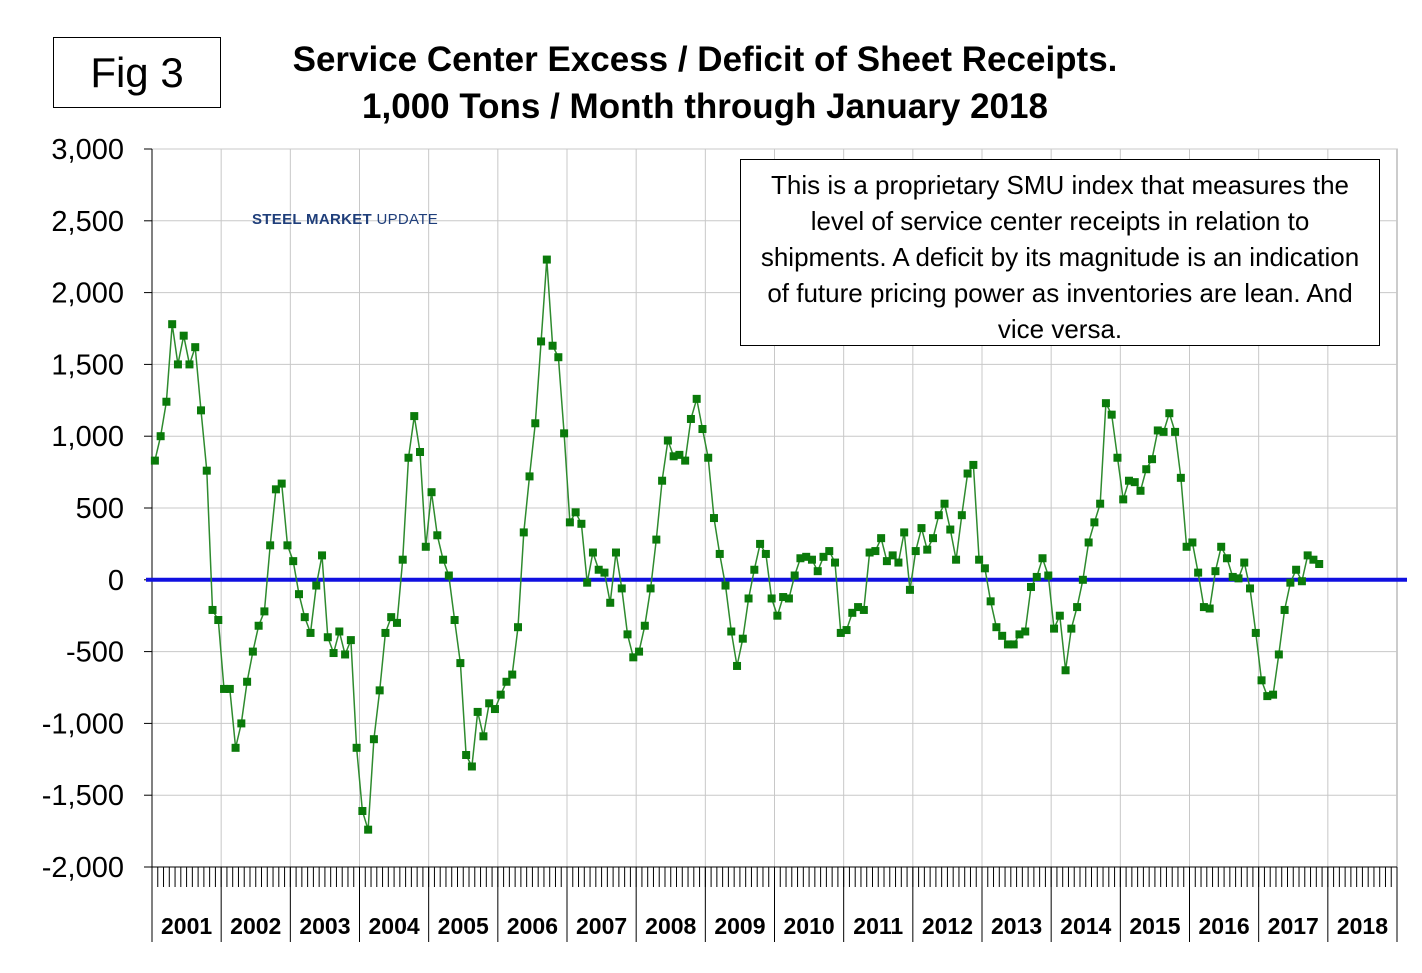 Image resolution: width=1422 pixels, height=973 pixels. I want to click on x-year-label: 2012, so click(947, 926).